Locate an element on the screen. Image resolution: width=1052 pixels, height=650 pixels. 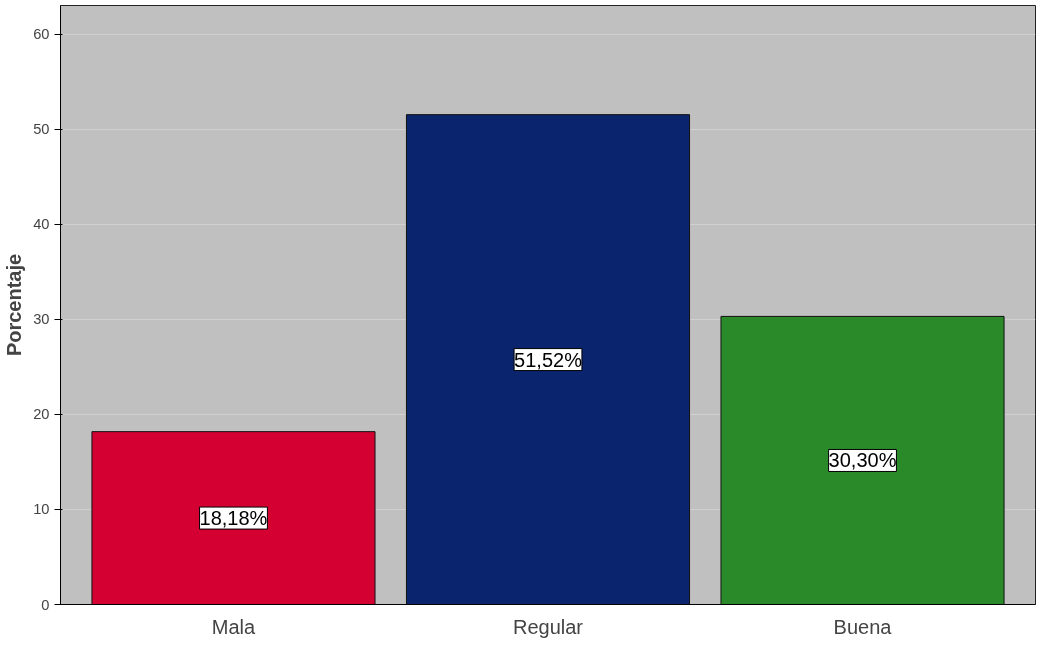
y-axis-title: Porcentaje is located at coordinates (14, 305).